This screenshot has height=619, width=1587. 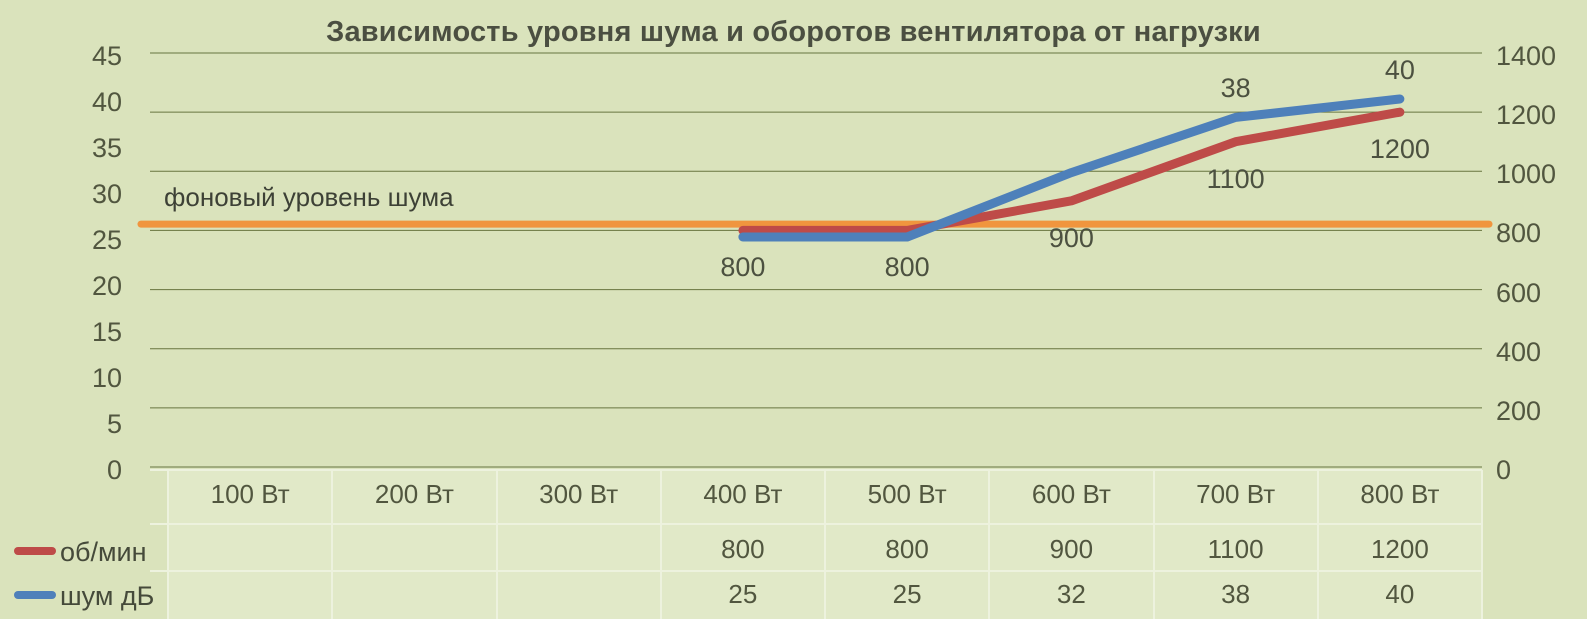 What do you see at coordinates (1071, 237) in the screenshot?
I see `data-label-rpm: 900` at bounding box center [1071, 237].